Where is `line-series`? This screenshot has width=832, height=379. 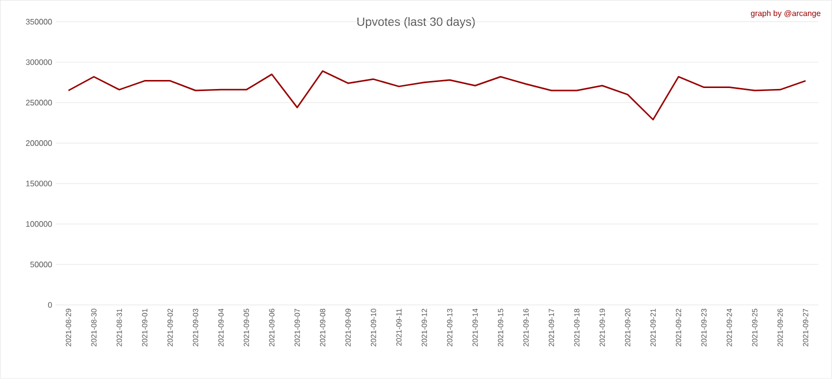 line-series is located at coordinates (437, 95).